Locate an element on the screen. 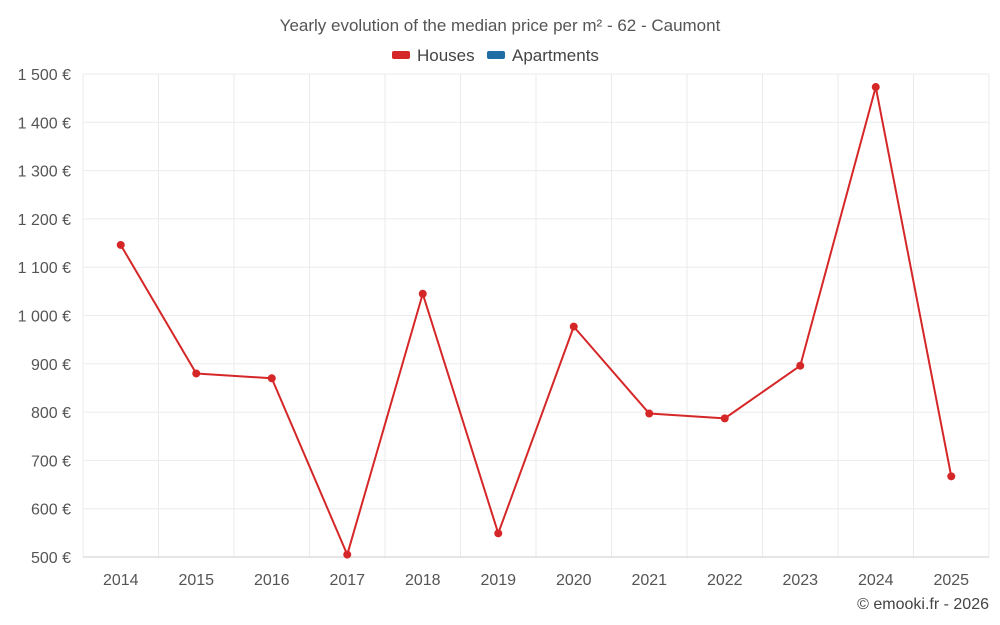 This screenshot has height=625, width=1000. y-tick-label: 1 400 € is located at coordinates (44, 123).